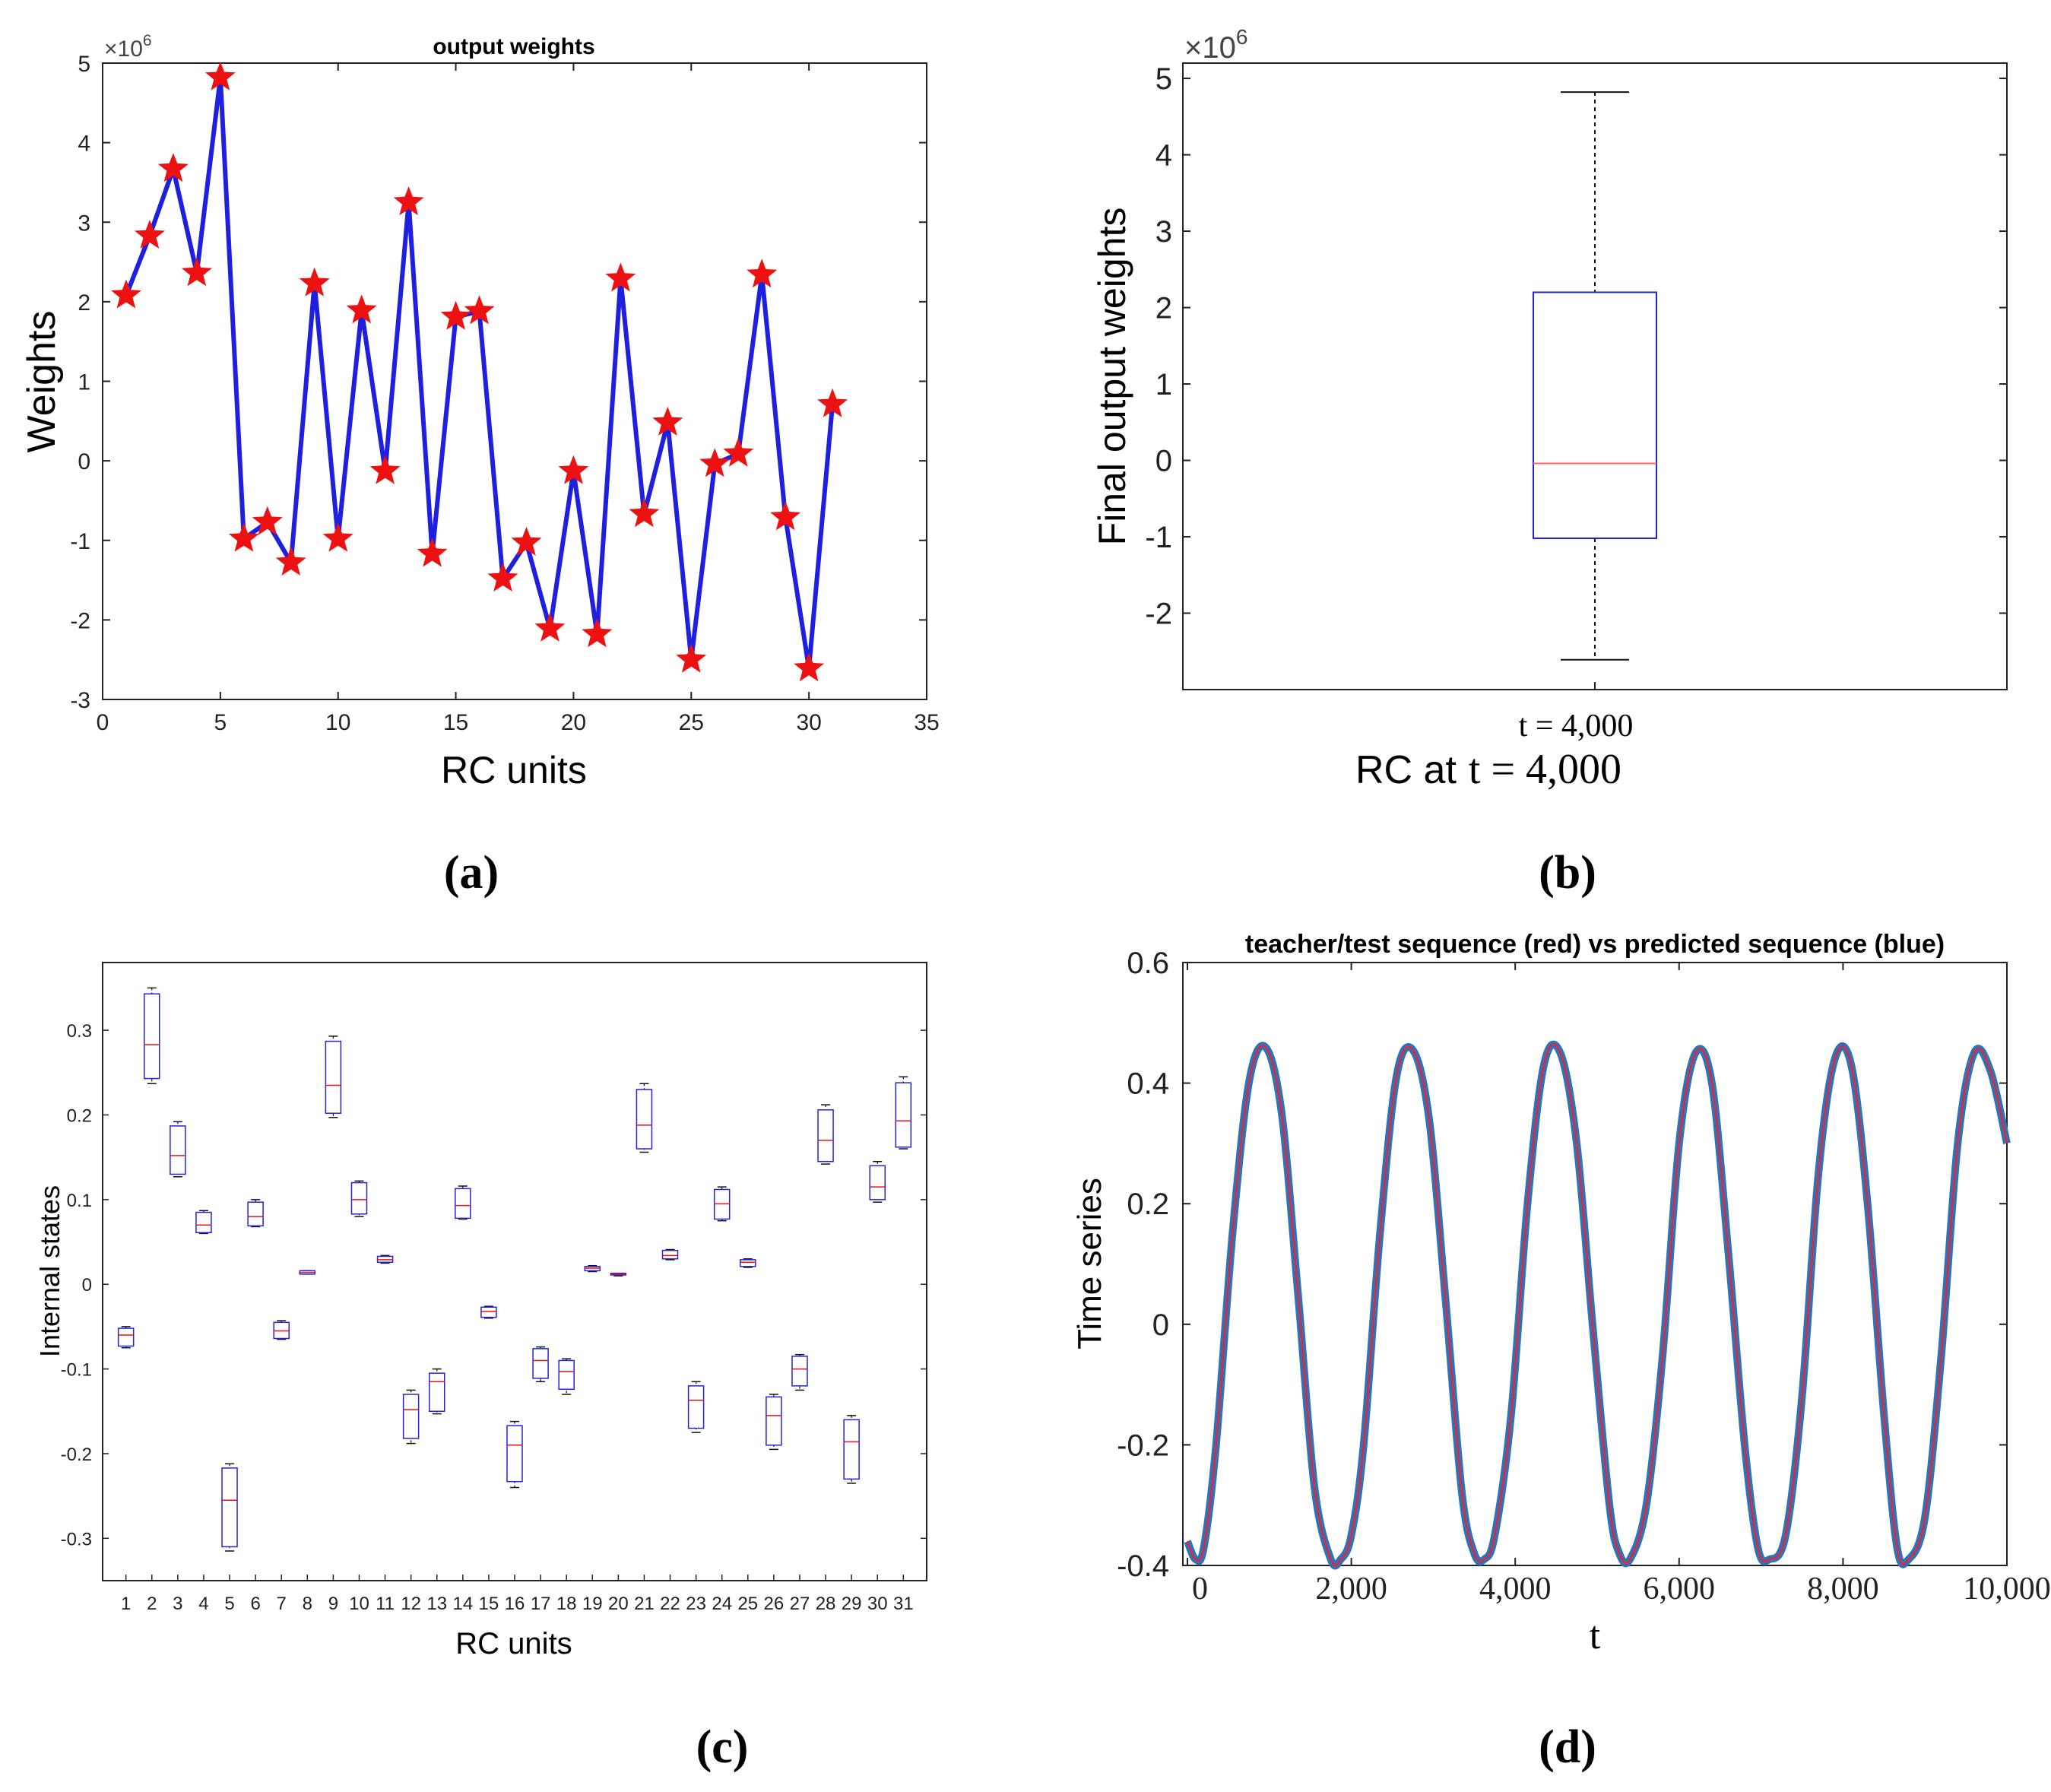  Describe the element at coordinates (1406, 770) in the screenshot. I see `x-axis-label-prefix-b: RC at` at that location.